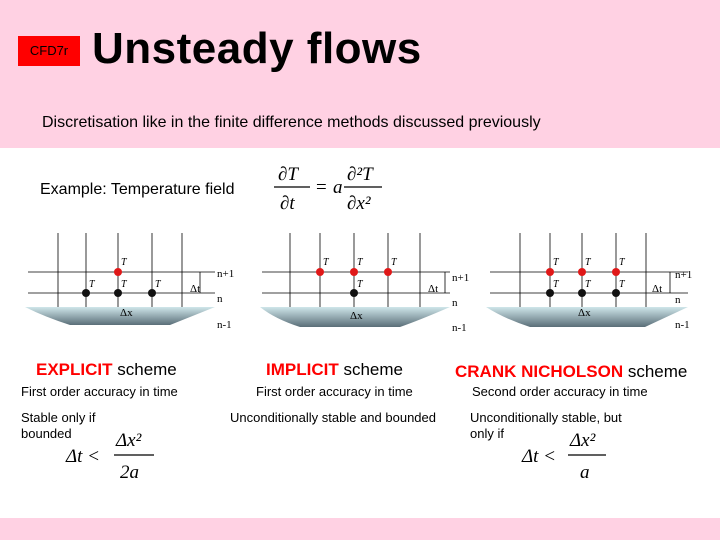 This screenshot has width=720, height=540. I want to click on label-n-minus-1: n-1, so click(224, 325).